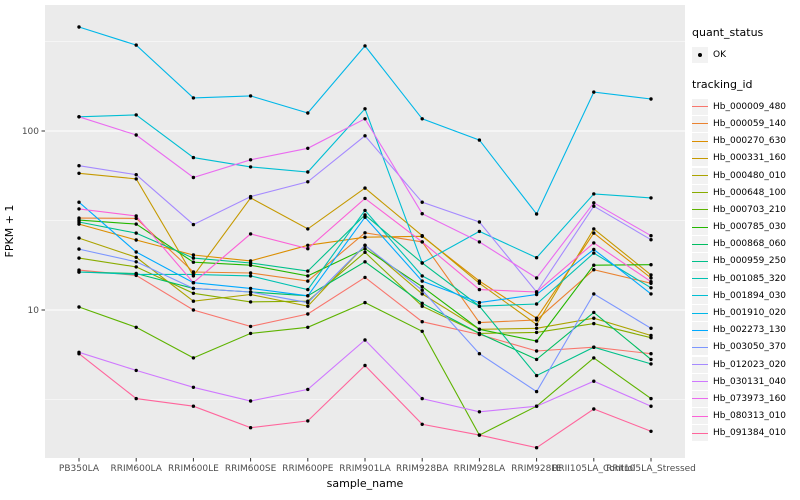 Image resolution: width=800 pixels, height=500 pixels. Describe the element at coordinates (750, 347) in the screenshot. I see `legend-item-label: Hb_003050_370` at that location.